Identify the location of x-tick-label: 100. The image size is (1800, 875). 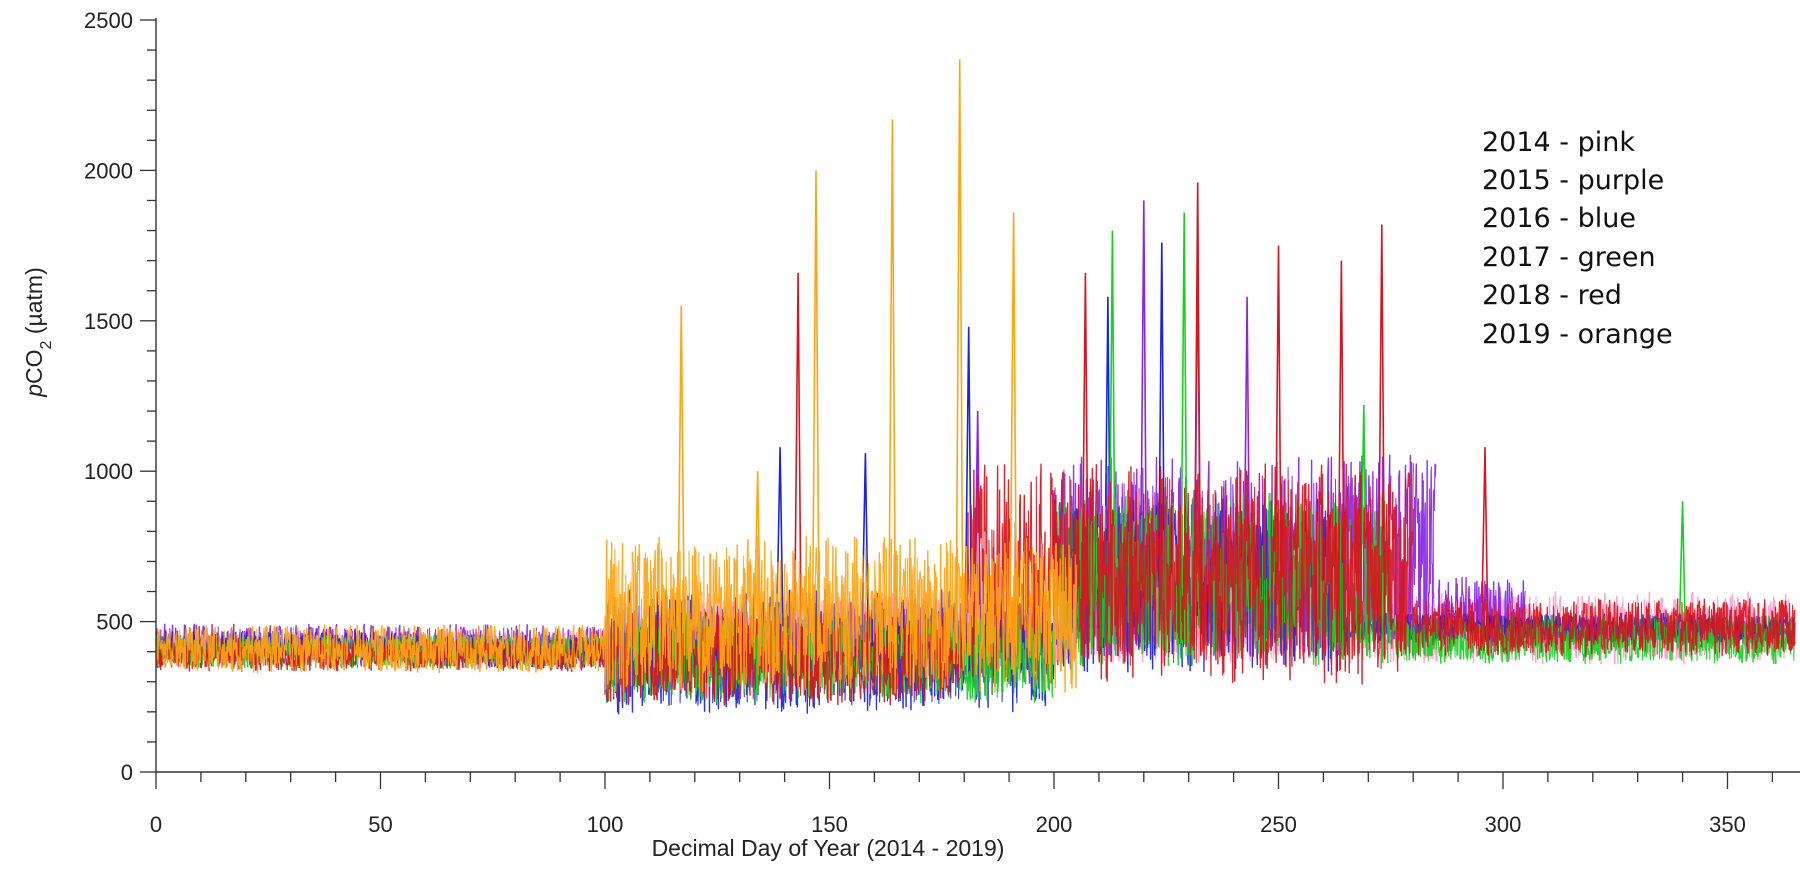
(605, 824).